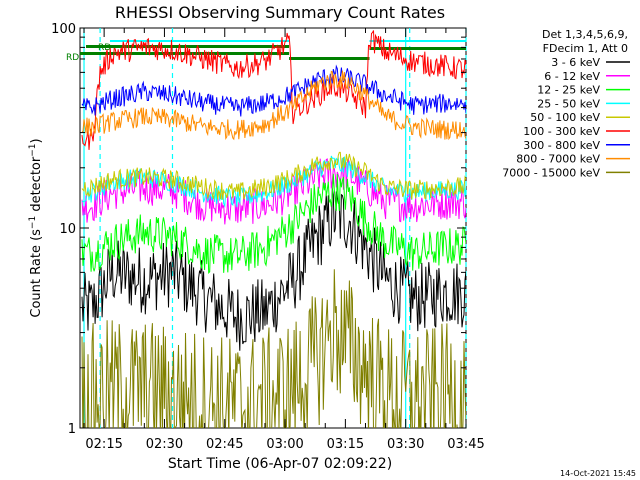 This screenshot has height=480, width=640. What do you see at coordinates (558, 159) in the screenshot?
I see `legend-label: 800 - 7000 keV` at bounding box center [558, 159].